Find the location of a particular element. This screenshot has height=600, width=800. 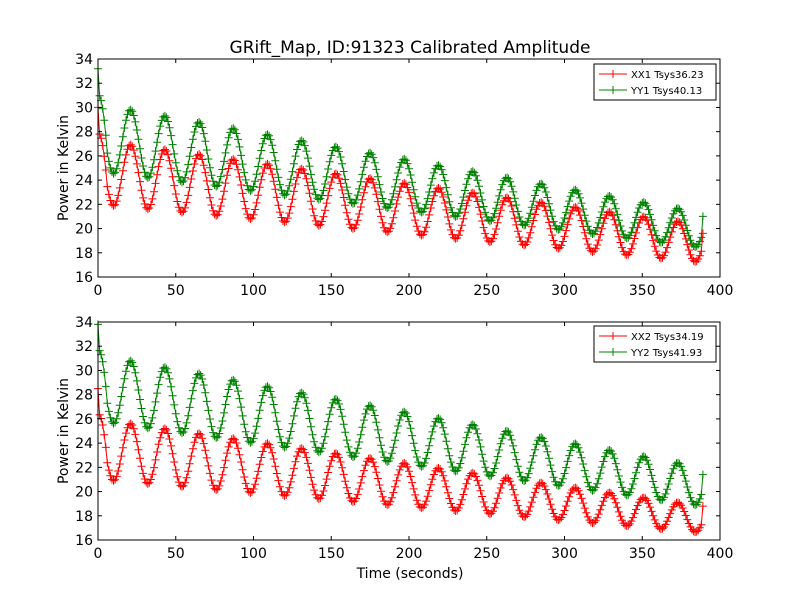

legend-entry-xx1: XX1 Tsys36.23 is located at coordinates (651, 75).